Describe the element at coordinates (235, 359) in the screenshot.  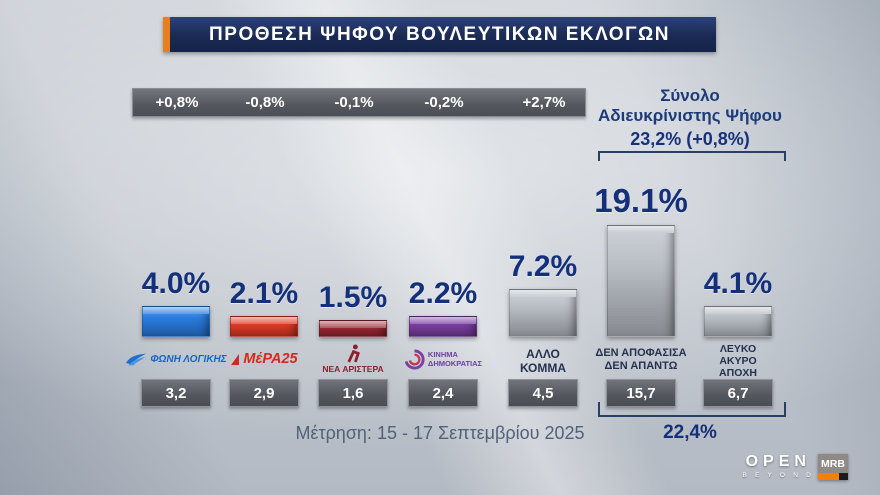
I see `sail-icon` at that location.